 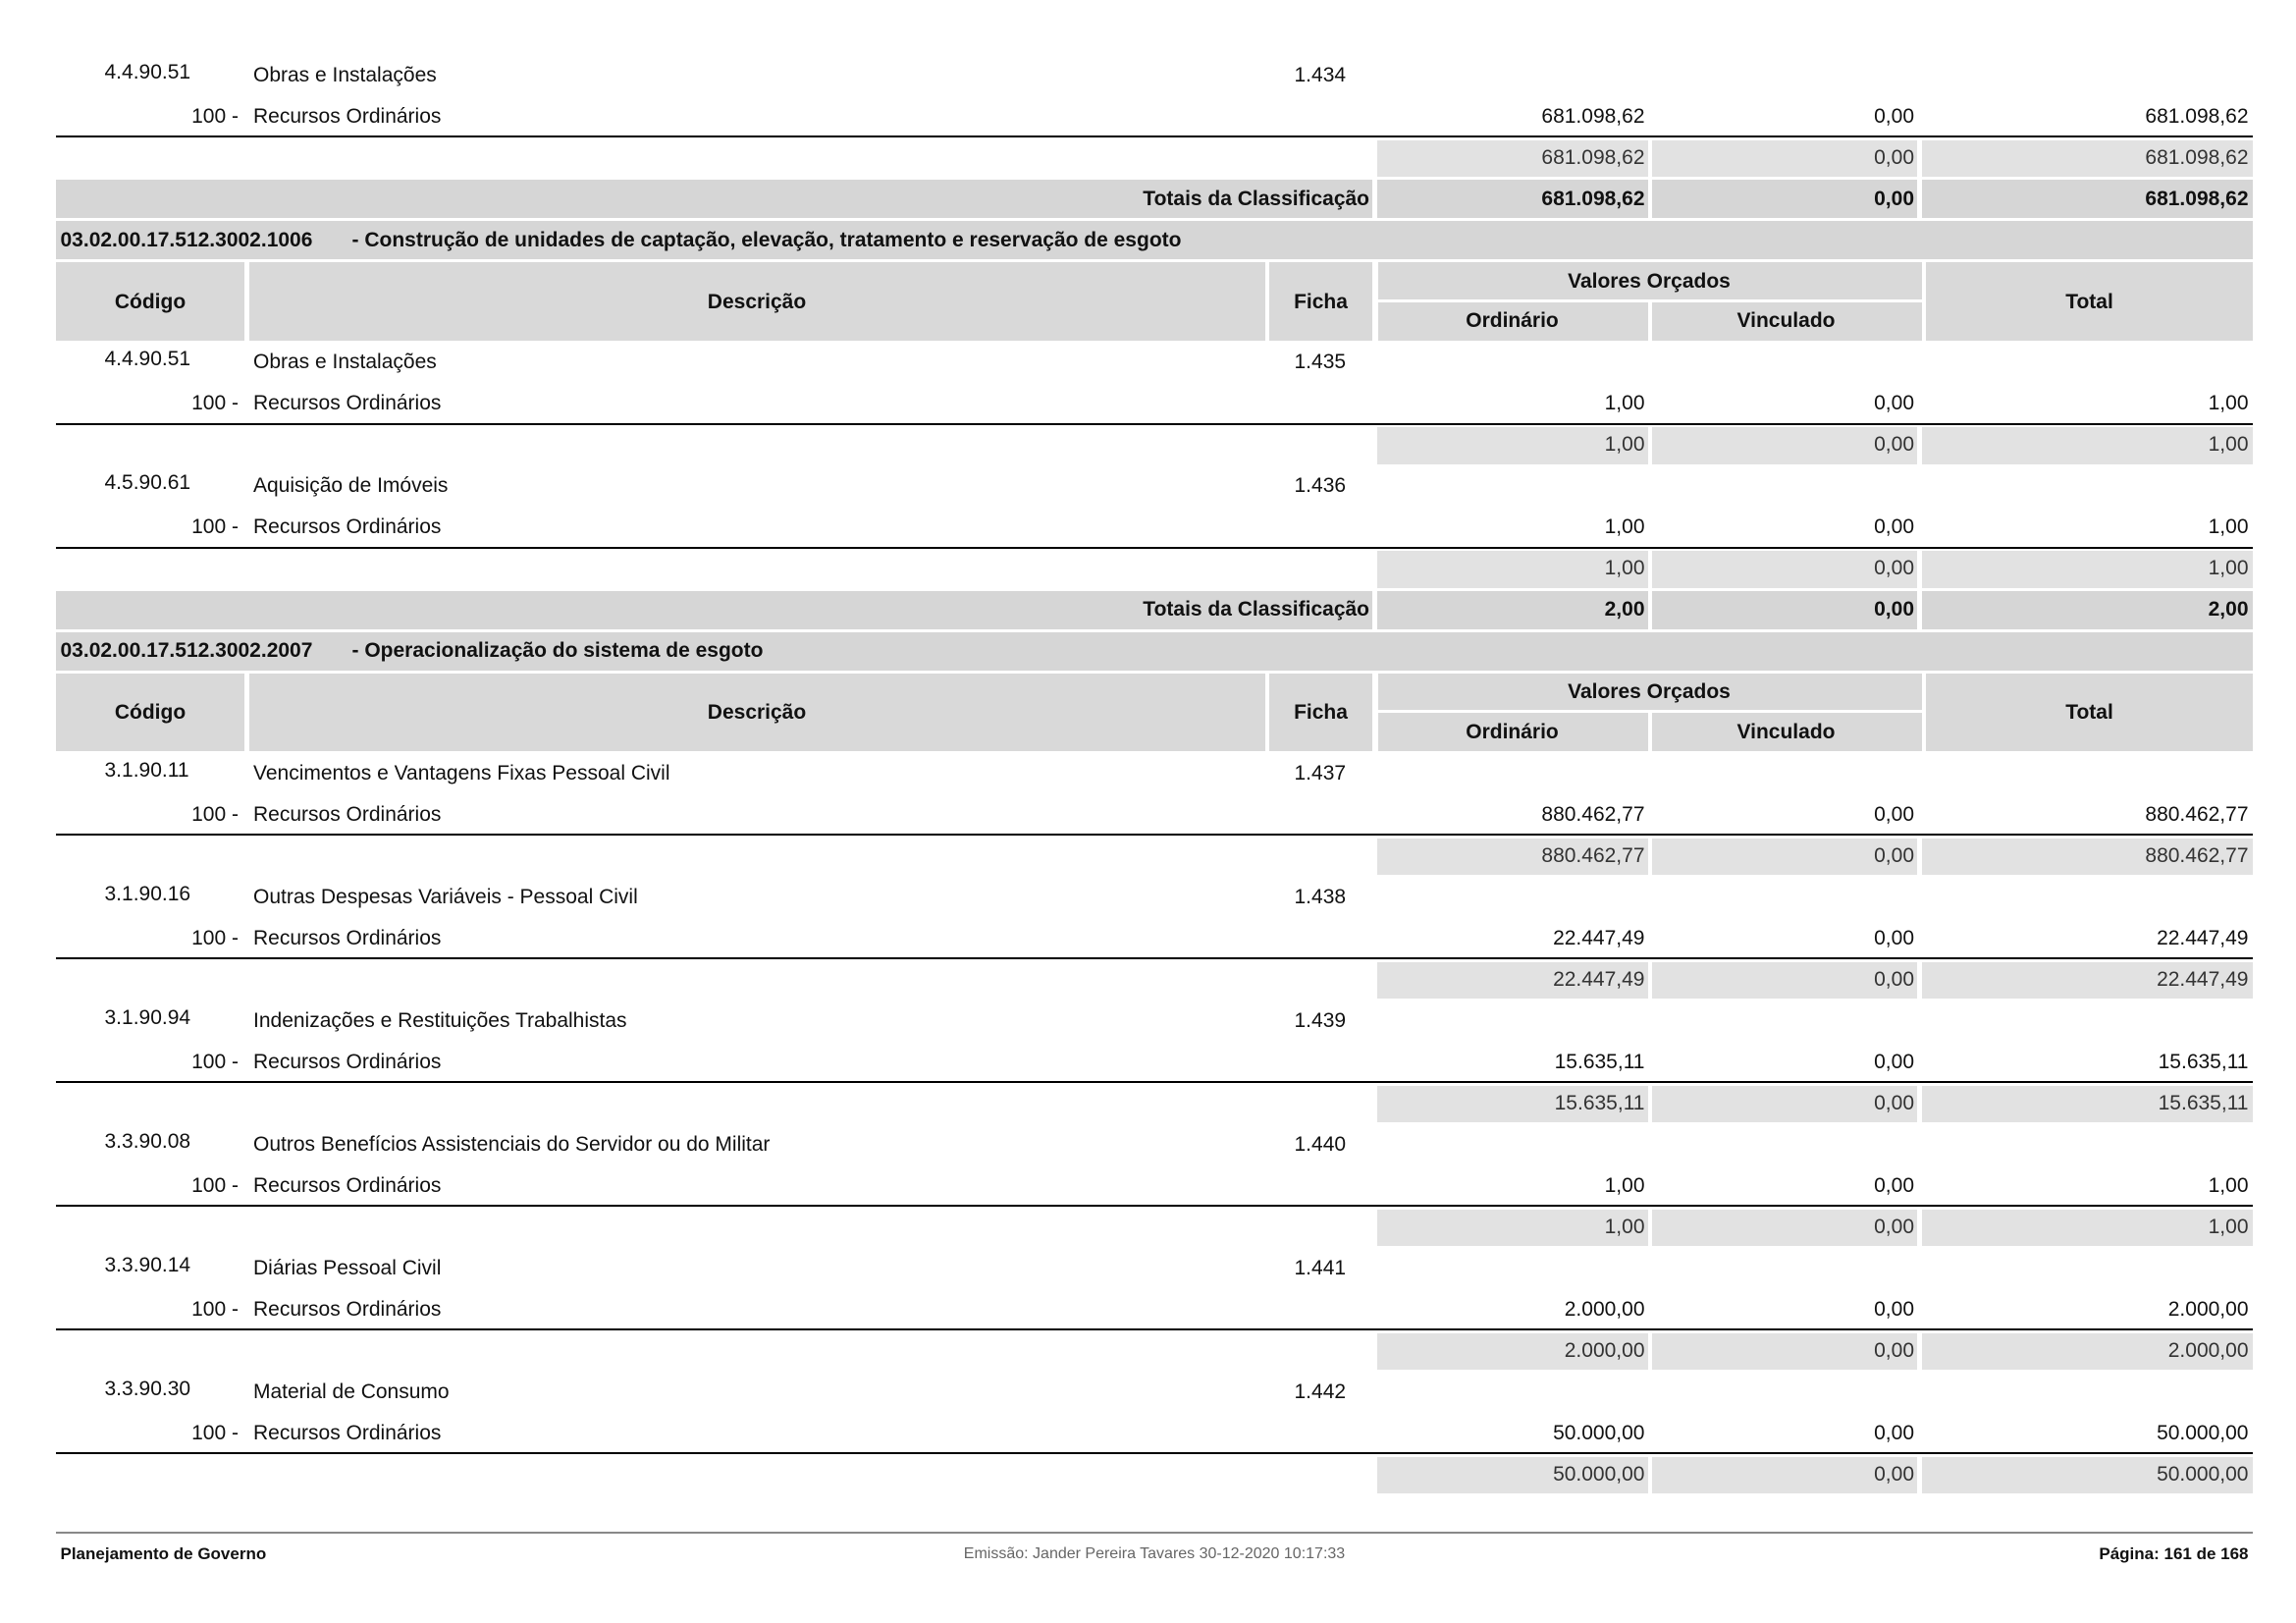 I want to click on account-description: Obras e Instalações, so click(x=345, y=74).